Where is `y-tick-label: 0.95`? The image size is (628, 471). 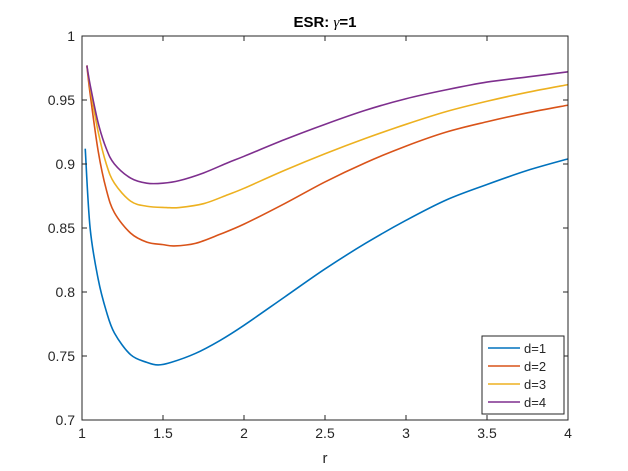
y-tick-label: 0.95 is located at coordinates (61, 100).